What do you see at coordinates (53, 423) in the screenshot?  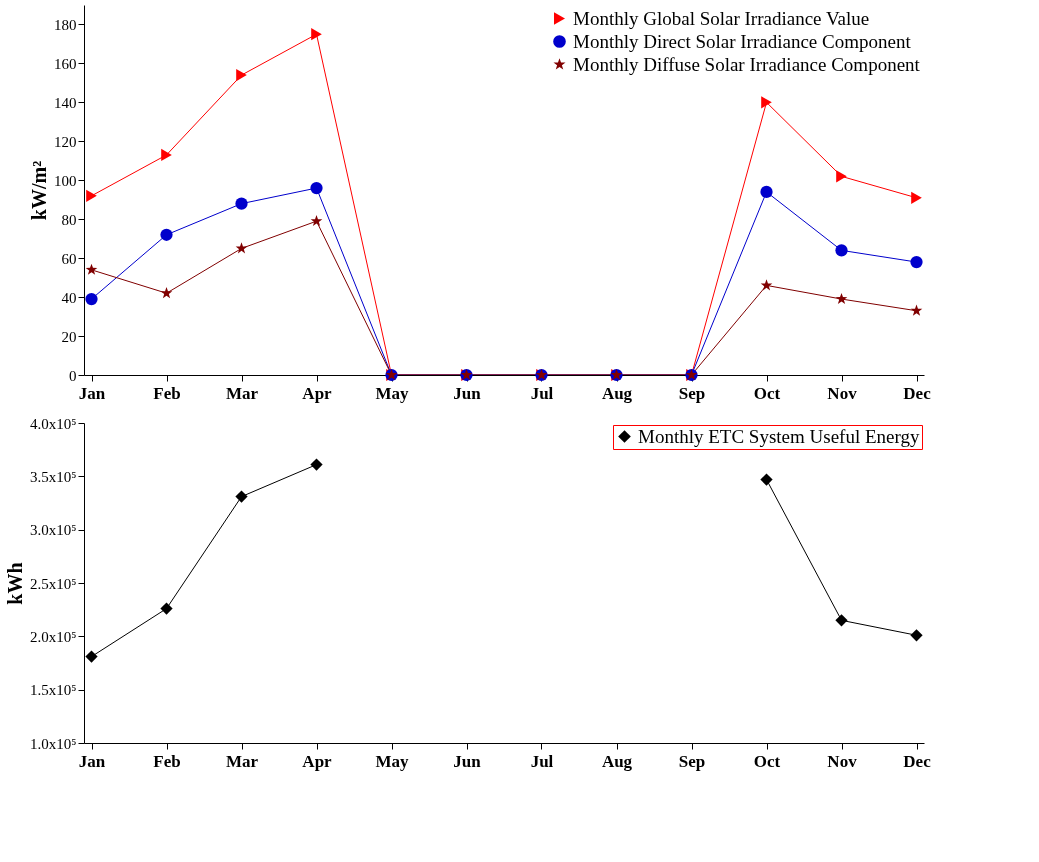 I see `y-tick-label: 4.0x10⁵` at bounding box center [53, 423].